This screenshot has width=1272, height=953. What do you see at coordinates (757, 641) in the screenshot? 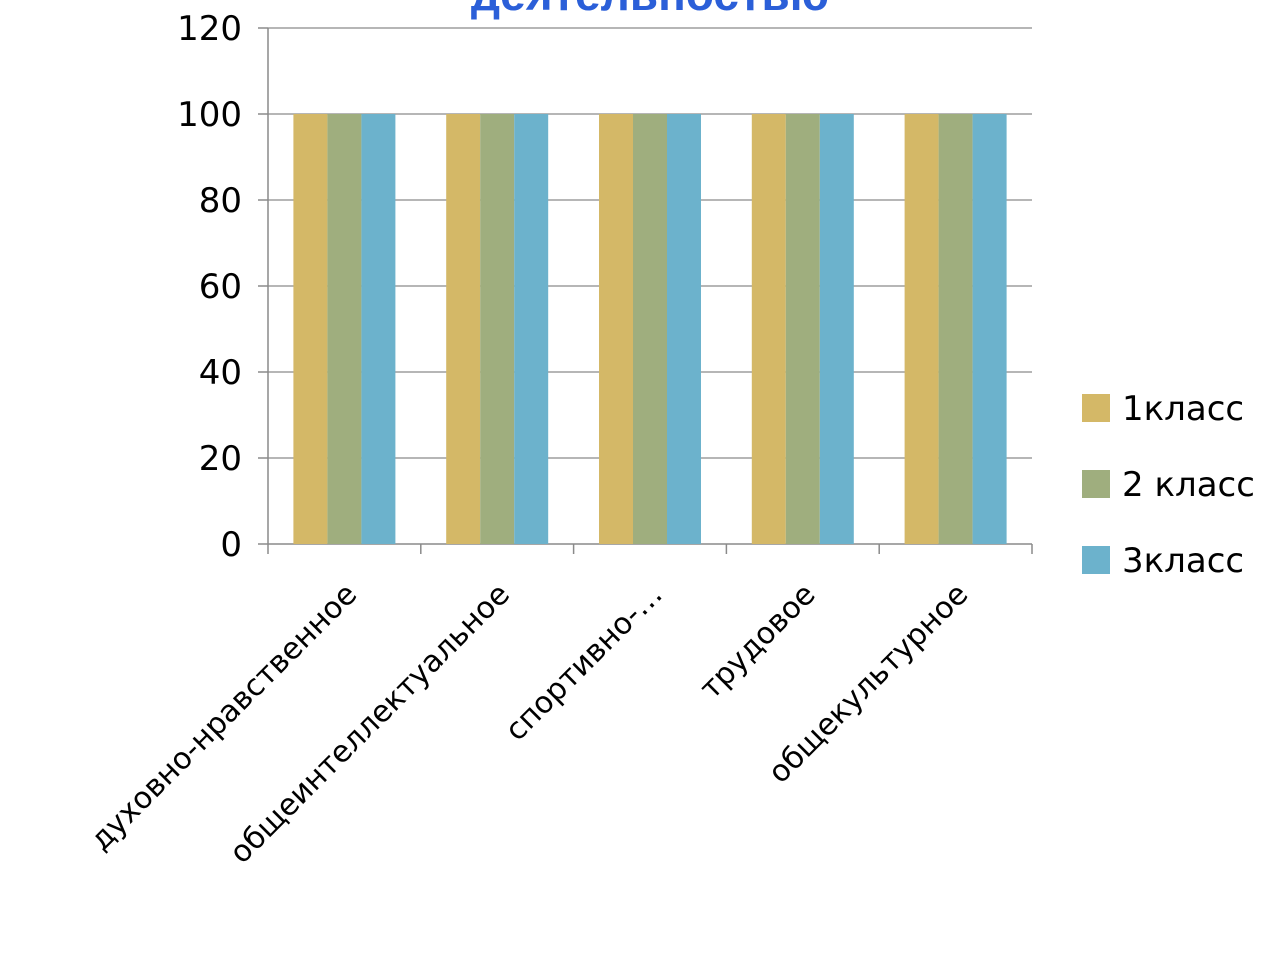
I see `x-tick-label: трудовое` at bounding box center [757, 641].